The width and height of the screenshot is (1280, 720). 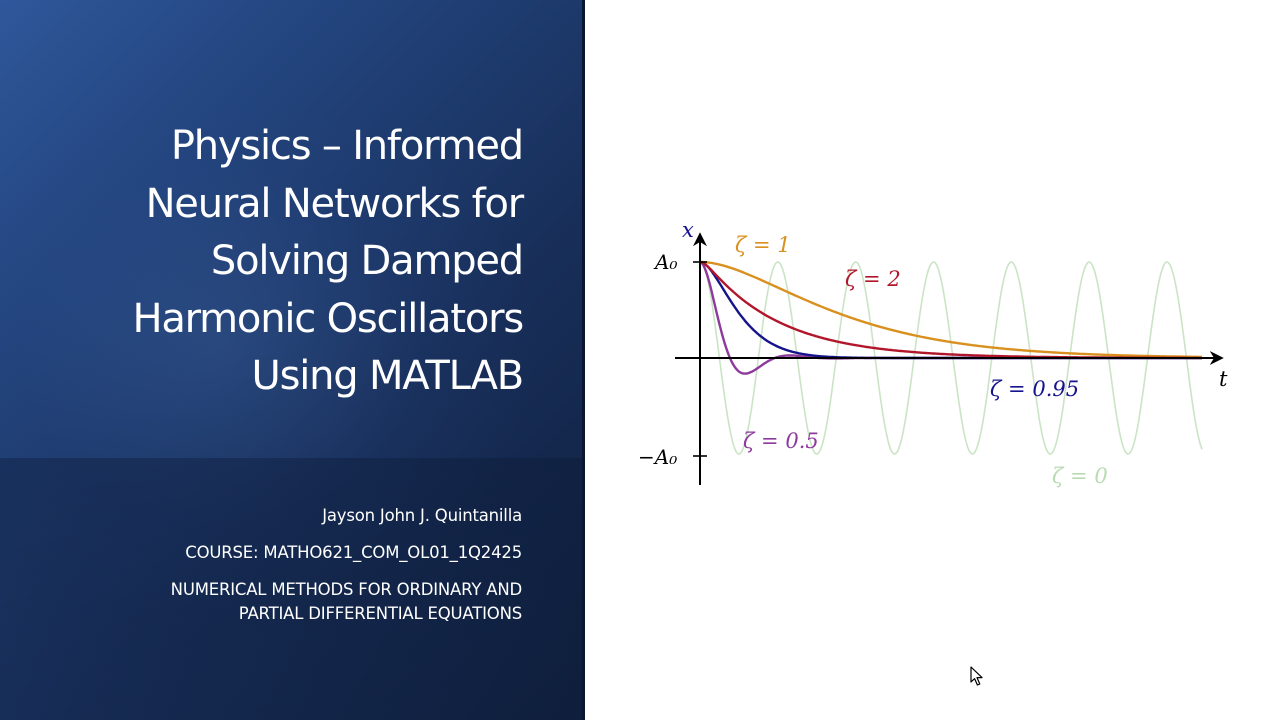 What do you see at coordinates (388, 376) in the screenshot?
I see `title-line-5: Using MATLAB` at bounding box center [388, 376].